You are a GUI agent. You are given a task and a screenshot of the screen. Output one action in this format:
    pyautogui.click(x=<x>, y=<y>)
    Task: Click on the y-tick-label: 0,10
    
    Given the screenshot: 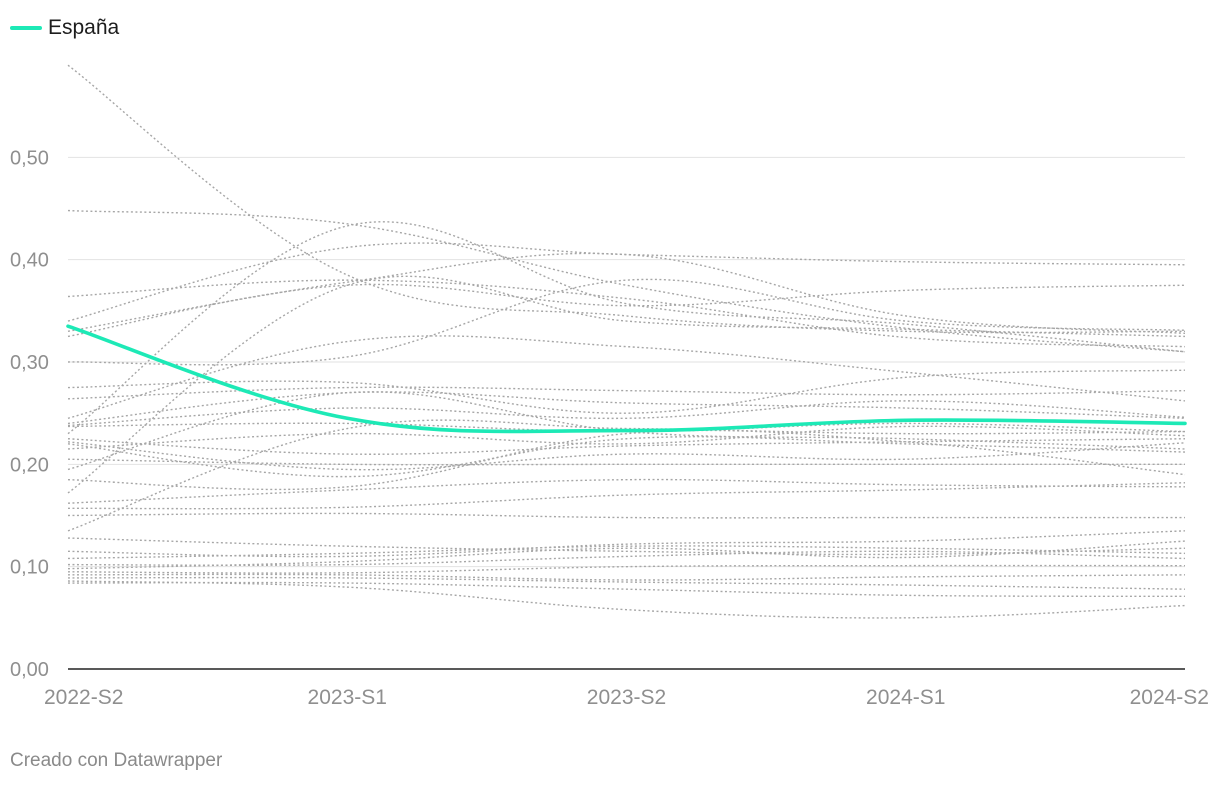 What is the action you would take?
    pyautogui.click(x=29, y=568)
    